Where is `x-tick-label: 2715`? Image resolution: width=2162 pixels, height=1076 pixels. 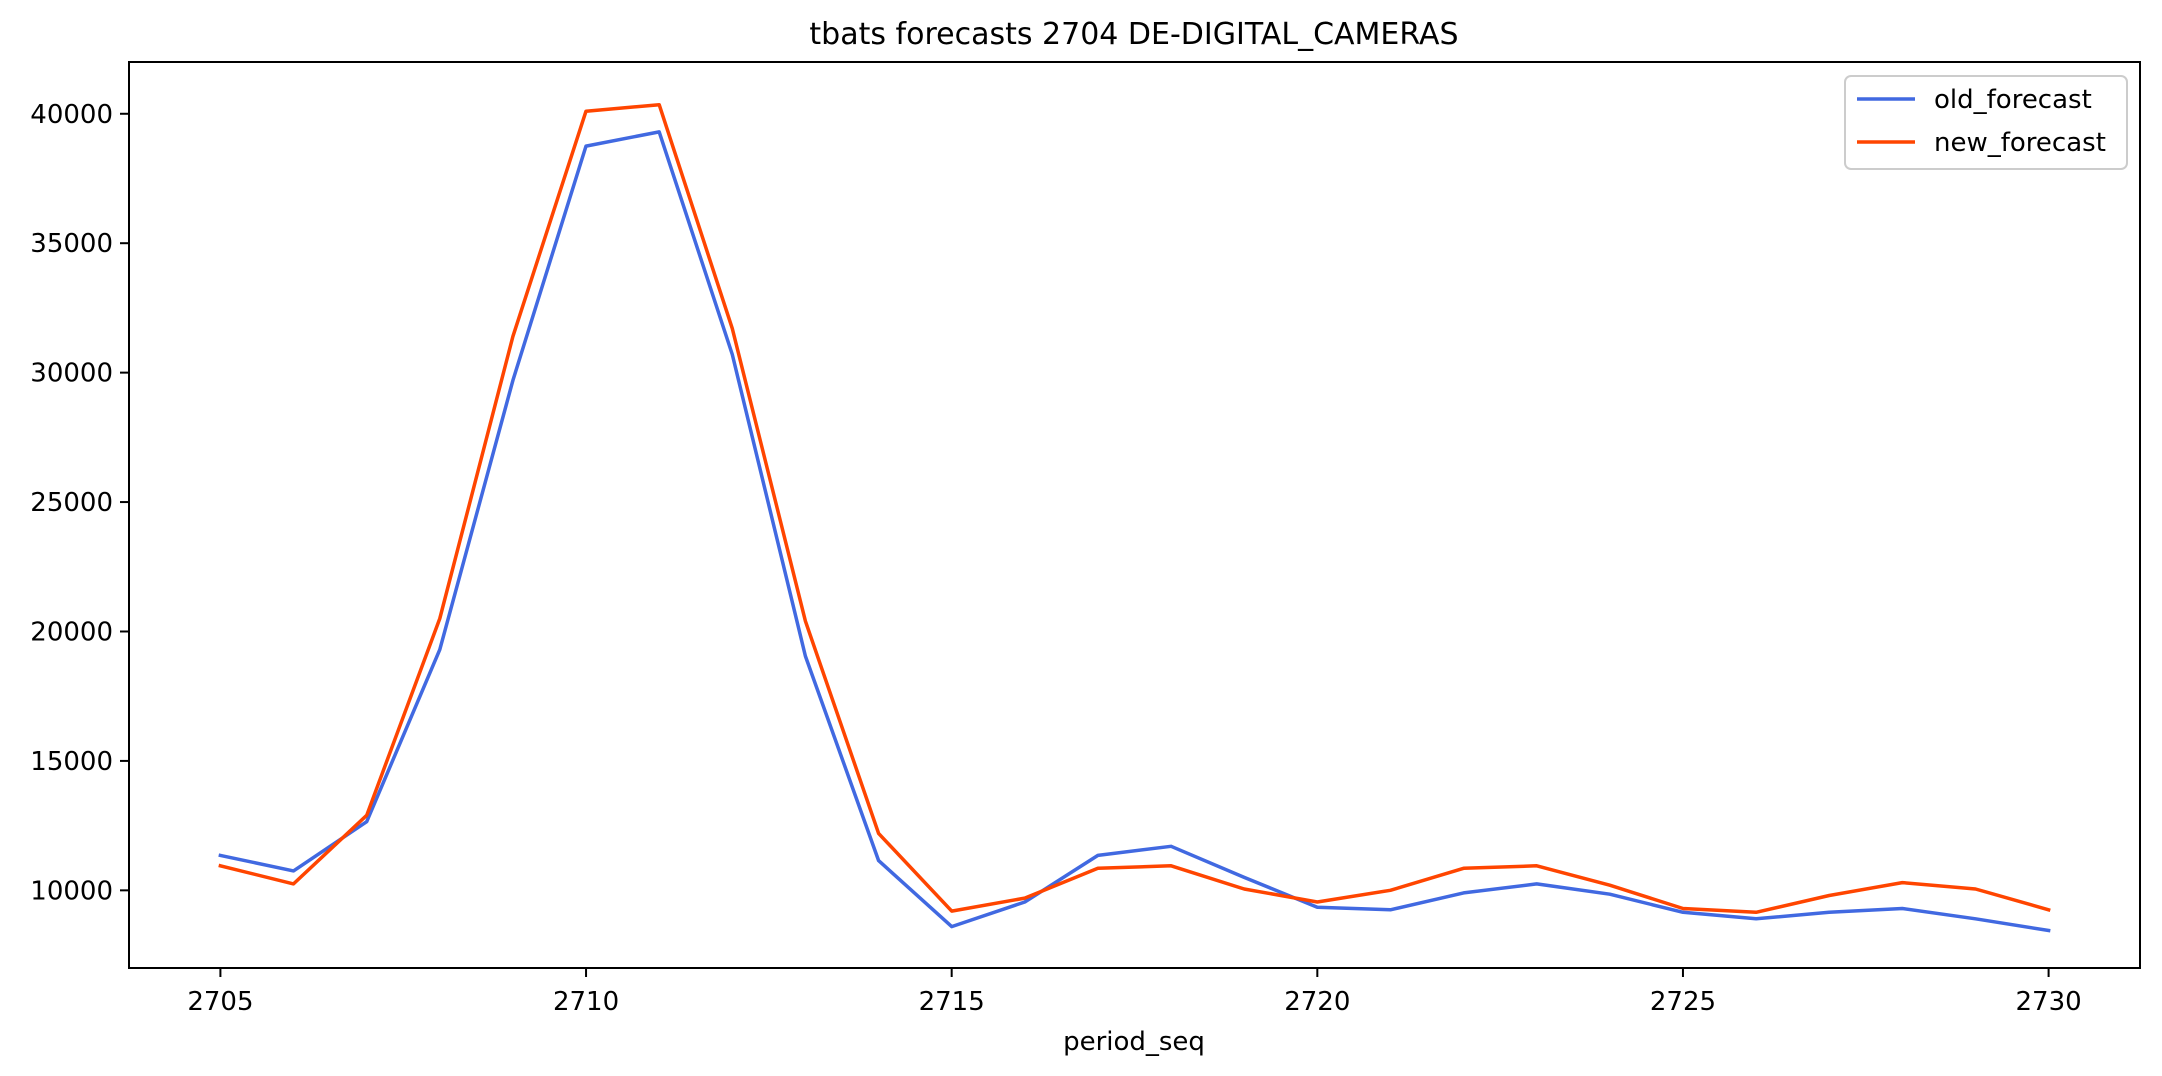
x-tick-label: 2715 is located at coordinates (952, 1002).